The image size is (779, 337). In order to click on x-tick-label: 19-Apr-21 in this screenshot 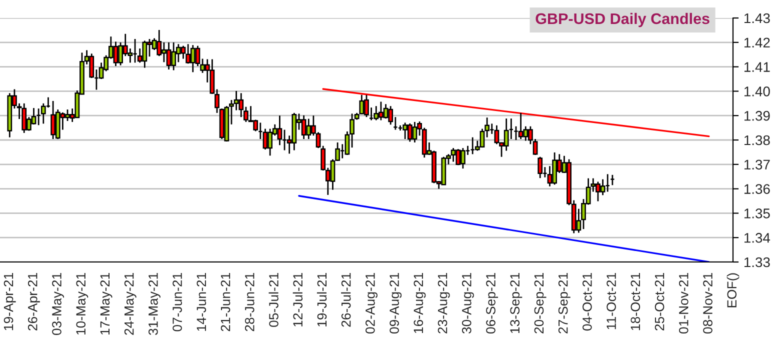, I will do `click(10, 301)`.